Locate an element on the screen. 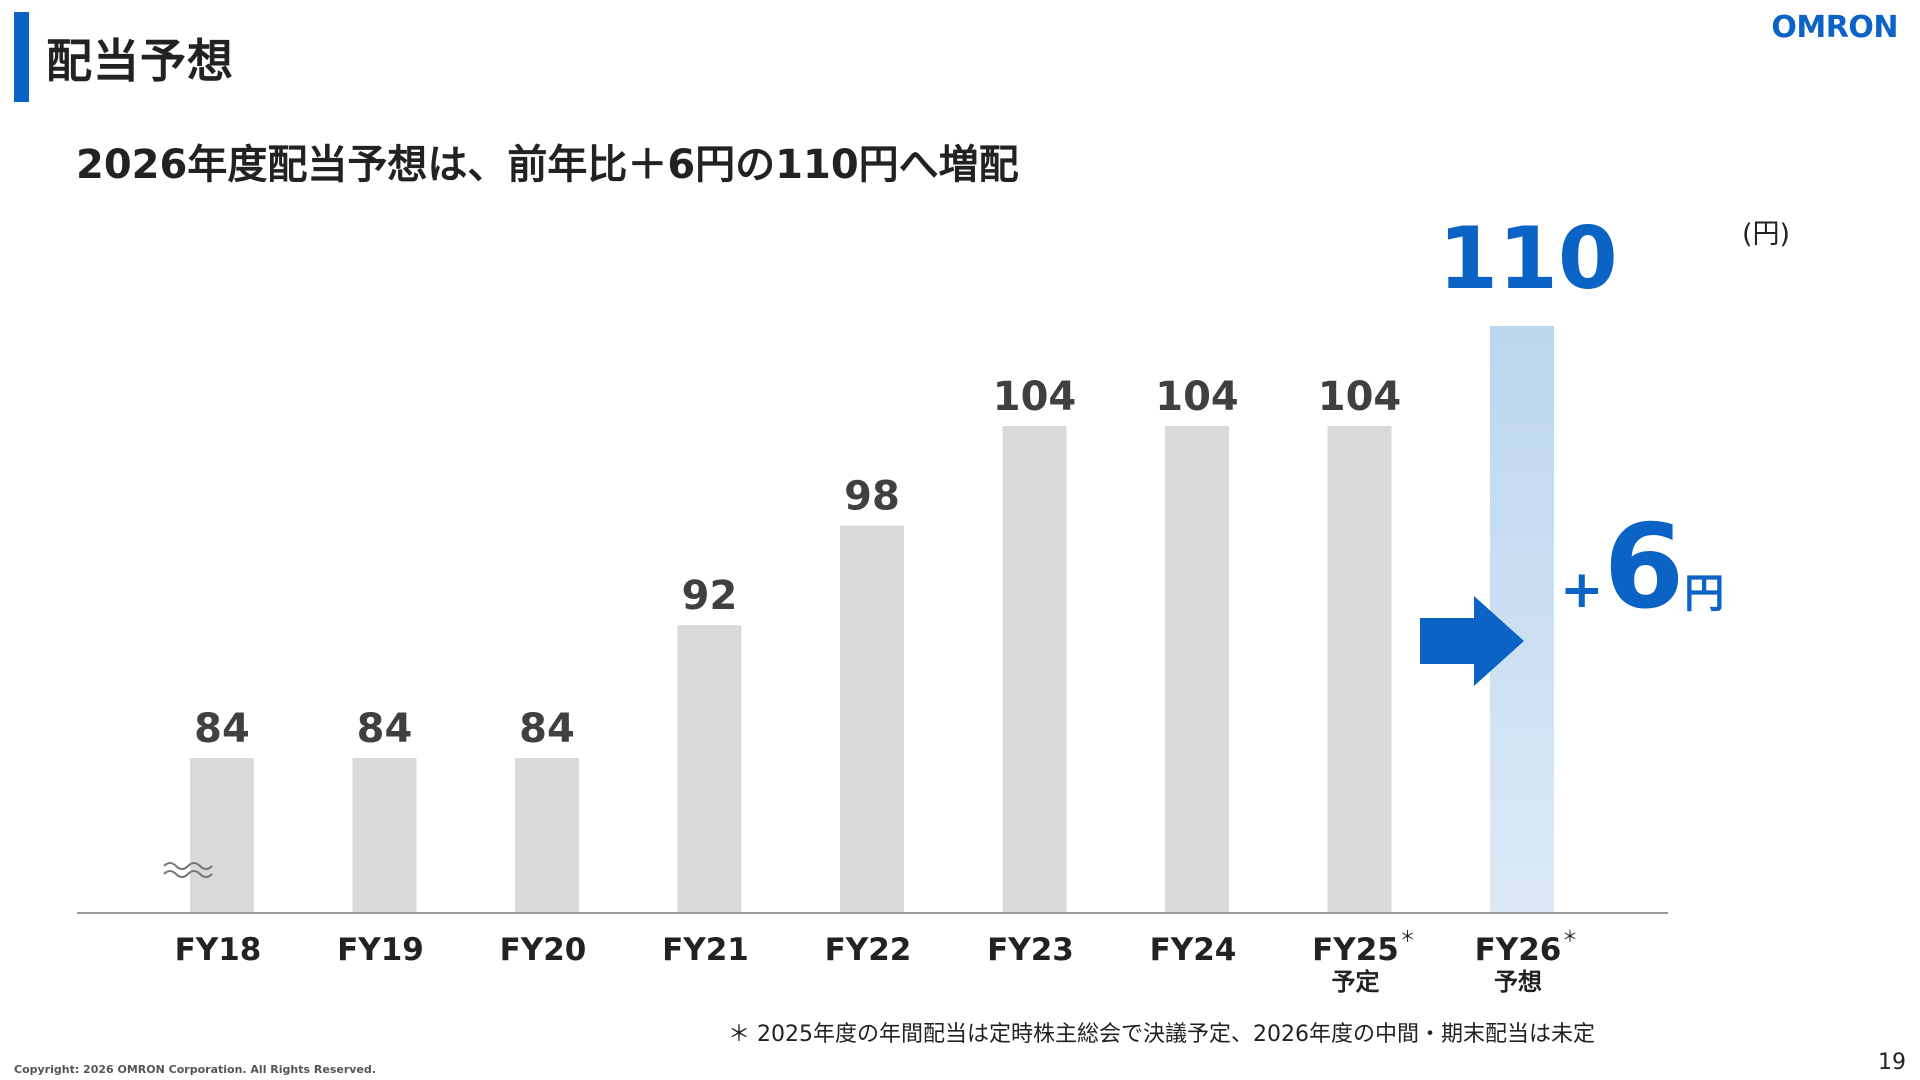  bar-fy24 is located at coordinates (1197, 669).